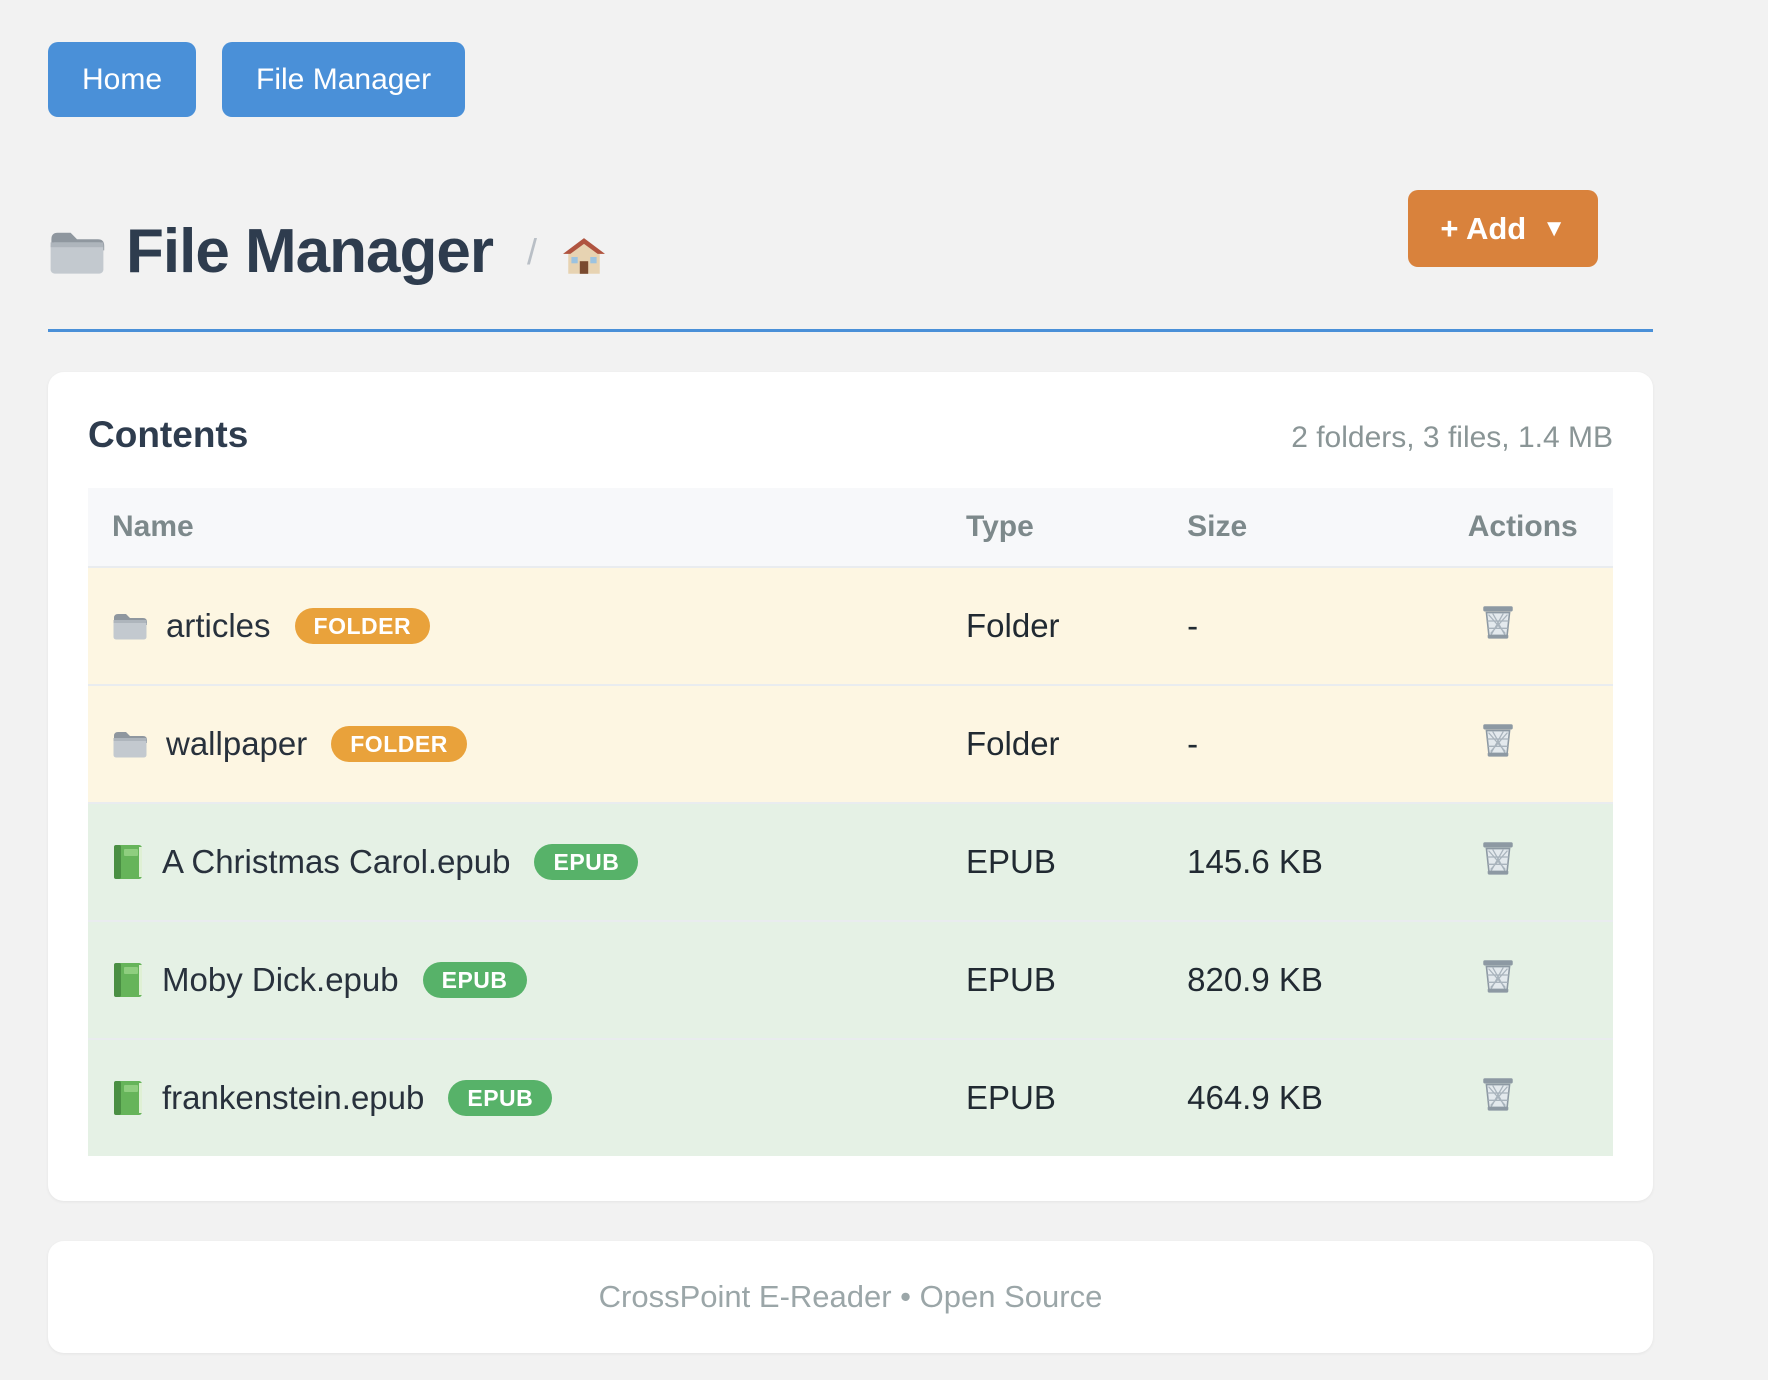  I want to click on size-cell: 145.6 KB, so click(1255, 861).